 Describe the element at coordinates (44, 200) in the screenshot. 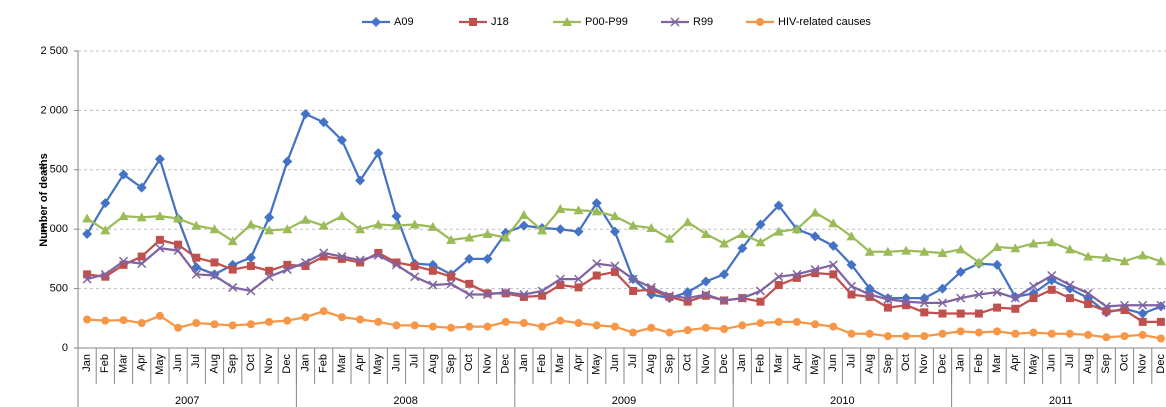

I see `y-axis-label: Number of deaths` at that location.